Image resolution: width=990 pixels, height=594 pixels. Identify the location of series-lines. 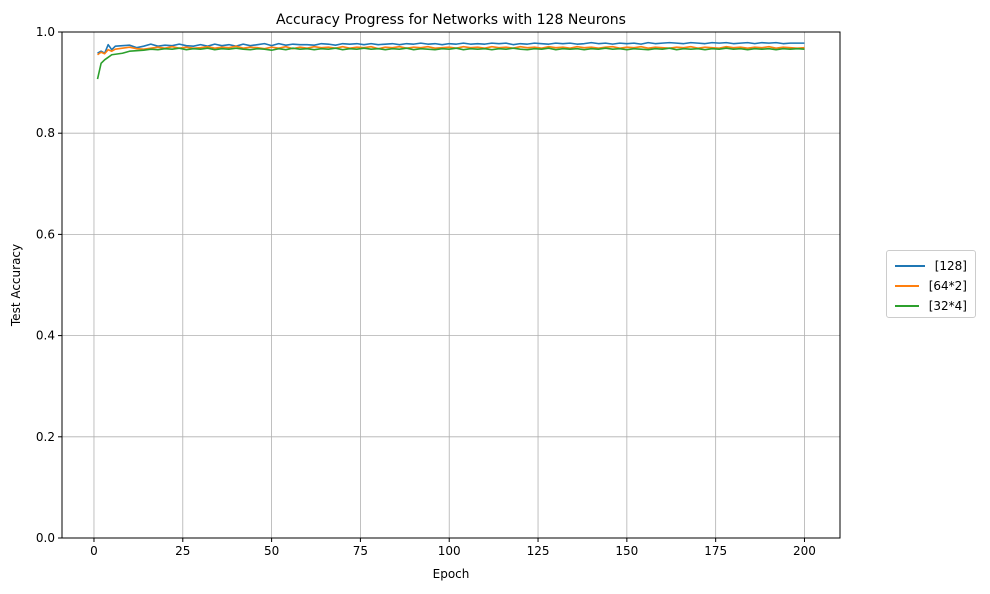
(450, 60).